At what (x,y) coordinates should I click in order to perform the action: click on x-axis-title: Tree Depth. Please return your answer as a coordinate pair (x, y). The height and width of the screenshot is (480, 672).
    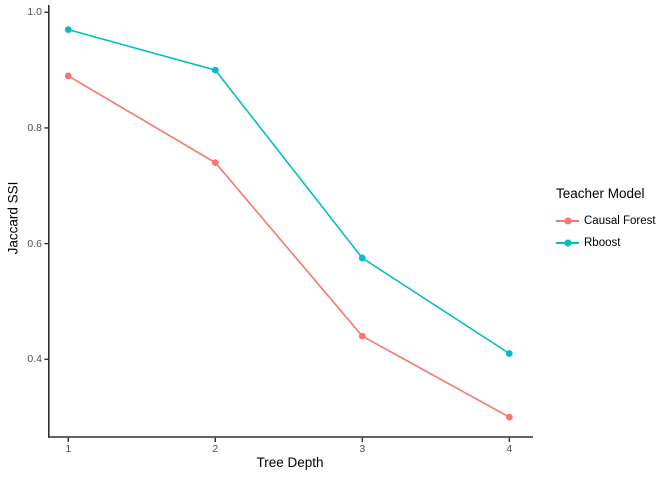
    Looking at the image, I should click on (290, 462).